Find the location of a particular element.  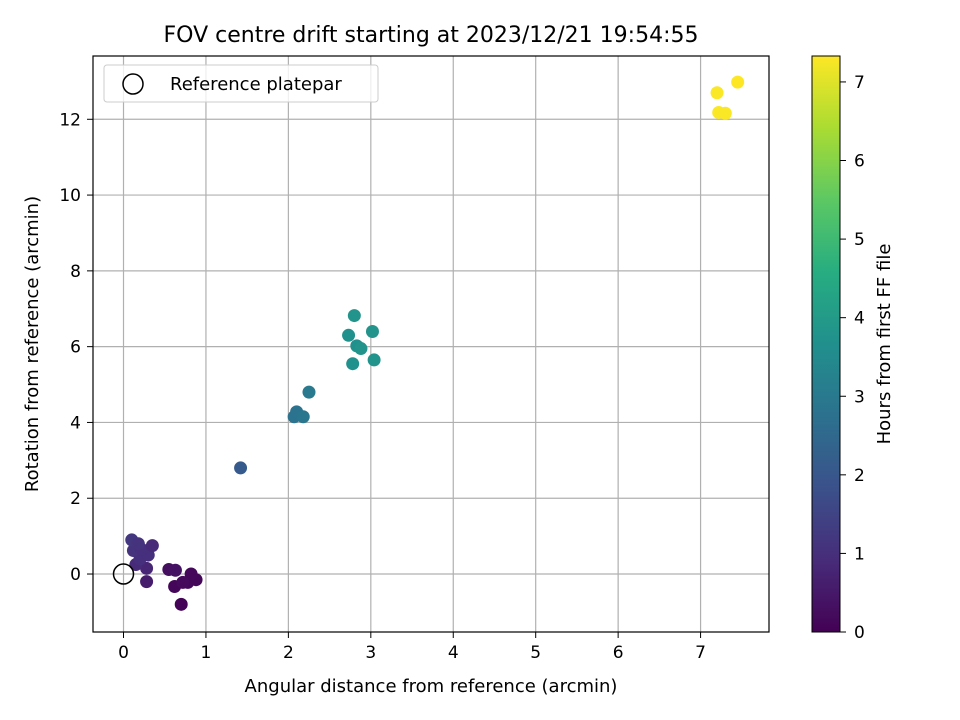

y-tick-label: 10 is located at coordinates (70, 196).